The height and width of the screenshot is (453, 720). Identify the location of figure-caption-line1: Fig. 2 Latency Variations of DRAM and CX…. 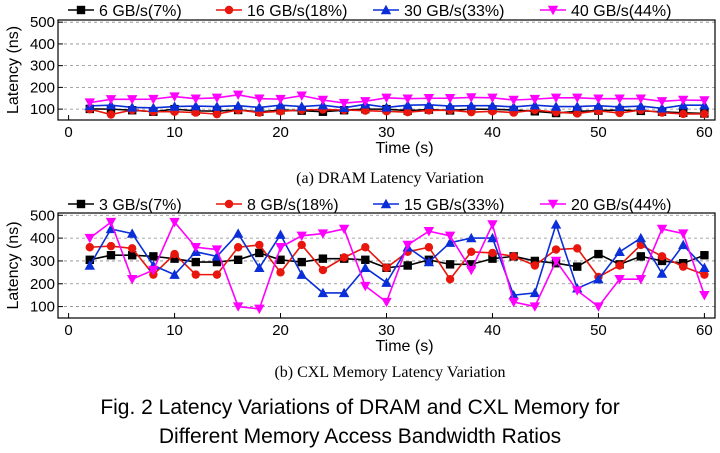
(359, 407).